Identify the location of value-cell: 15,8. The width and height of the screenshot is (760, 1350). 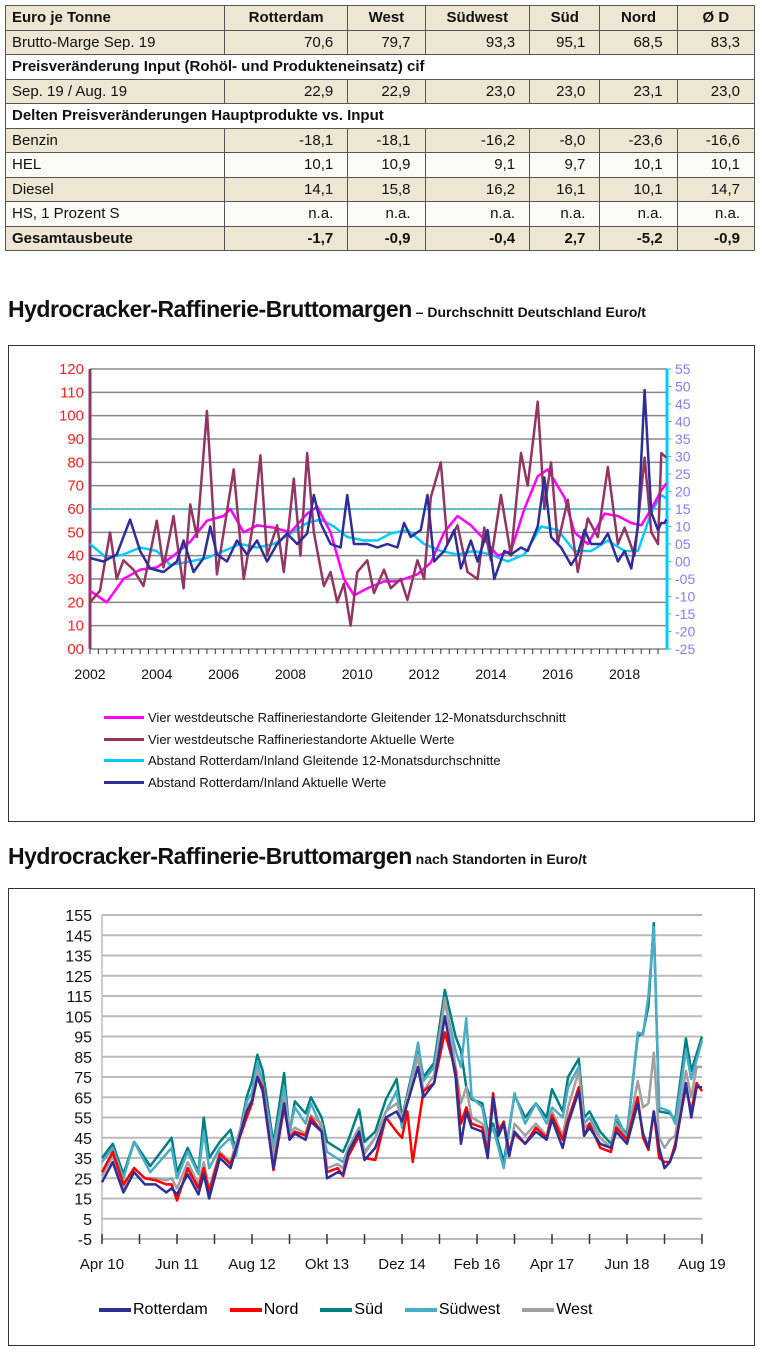
(386, 189).